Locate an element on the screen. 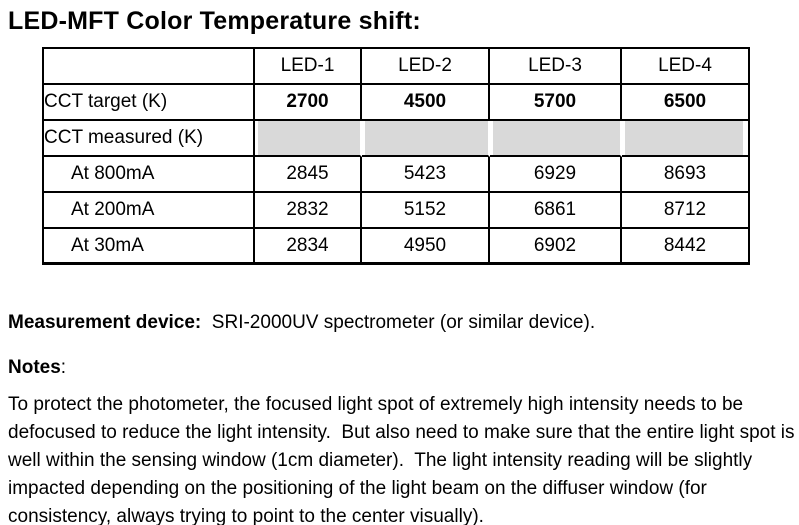  table-row-at-800ma: At 800mA 2845 5423 6929 8693 is located at coordinates (397, 175).